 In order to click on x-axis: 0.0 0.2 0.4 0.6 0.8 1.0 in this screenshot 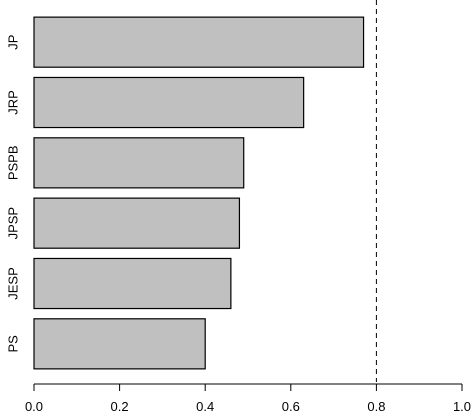, I will do `click(248, 398)`.